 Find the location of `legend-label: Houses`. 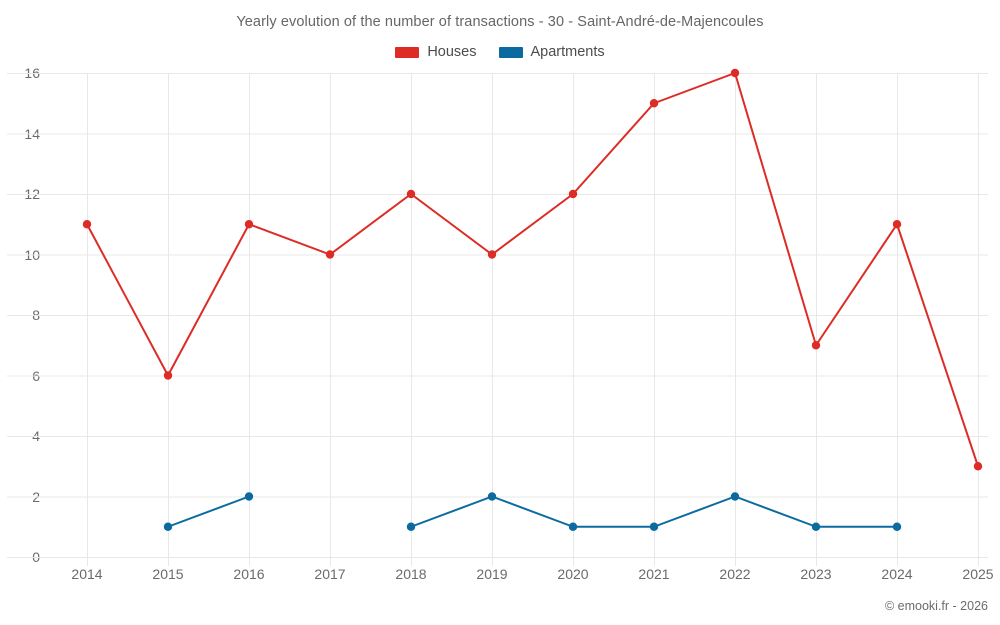

legend-label: Houses is located at coordinates (452, 52).